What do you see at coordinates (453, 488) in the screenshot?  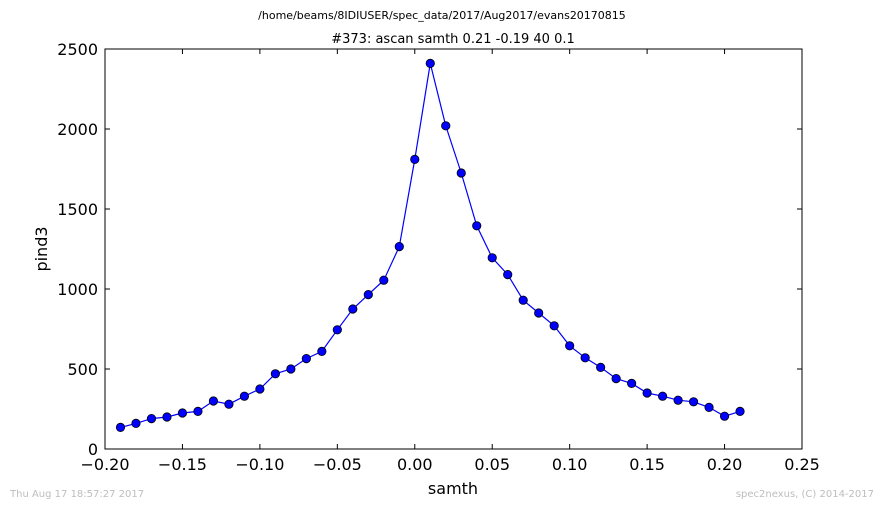 I see `x-axis-label: samth` at bounding box center [453, 488].